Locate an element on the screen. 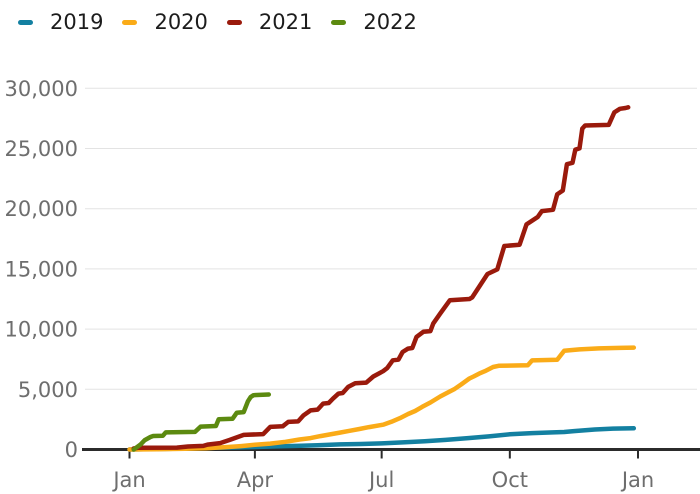 The width and height of the screenshot is (700, 494). legend-item-2019: 2019 is located at coordinates (60, 22).